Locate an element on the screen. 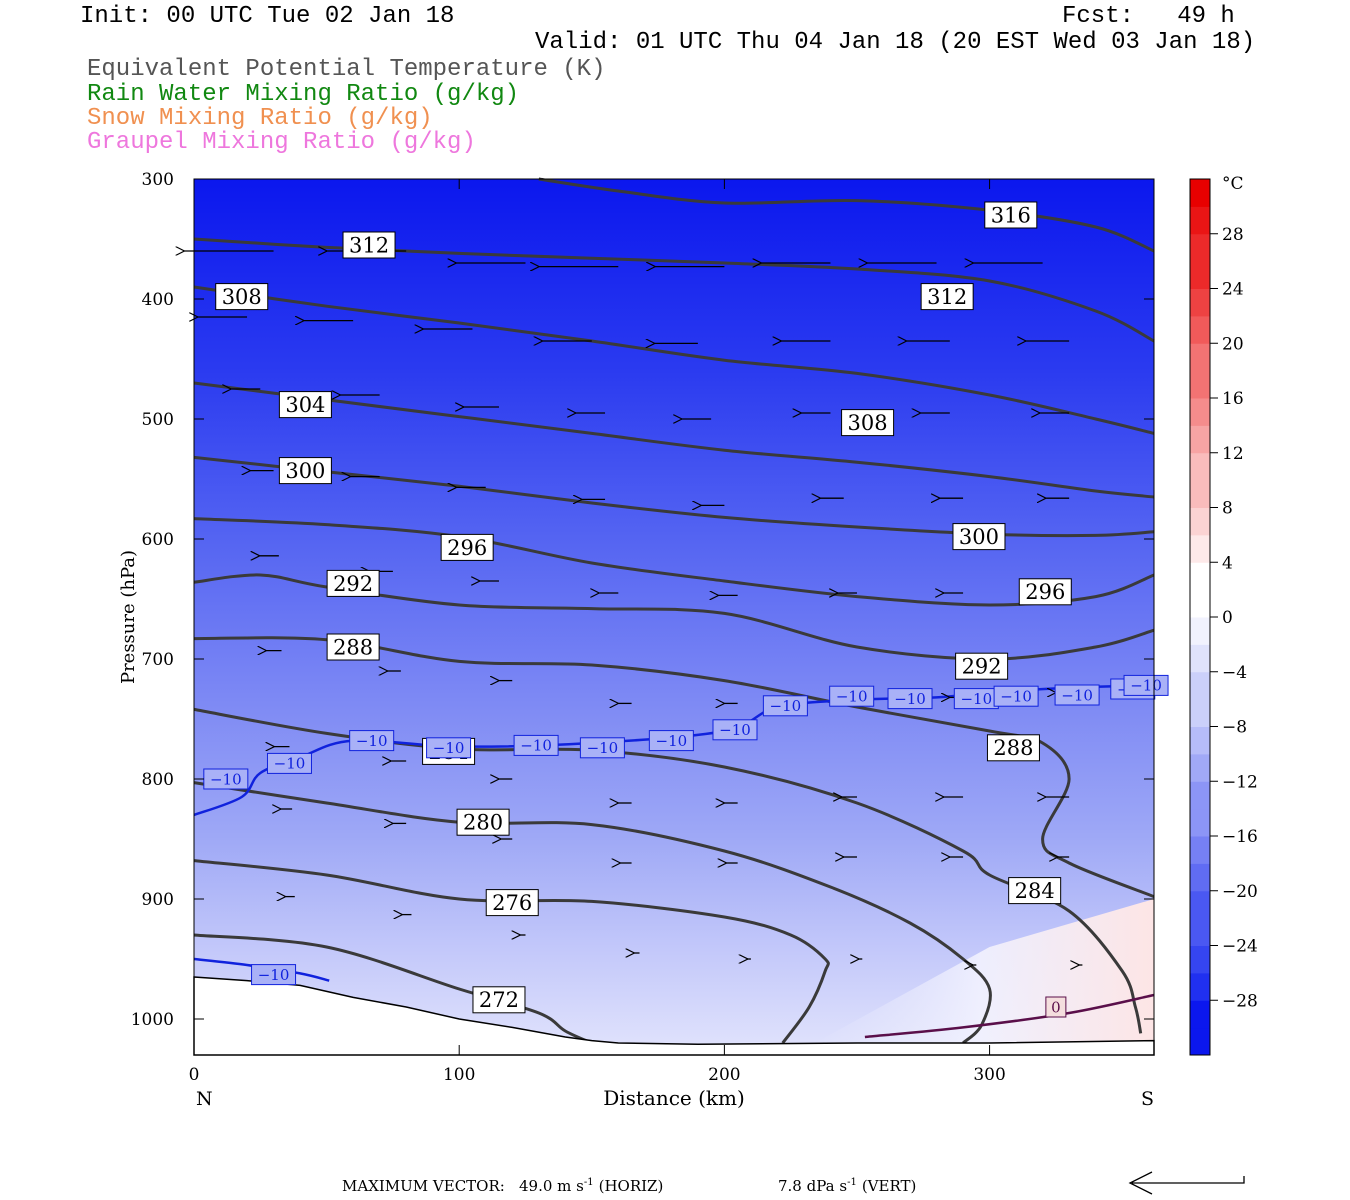 This screenshot has height=1200, width=1350. colorbar-tick-label: −4 is located at coordinates (1234, 673).